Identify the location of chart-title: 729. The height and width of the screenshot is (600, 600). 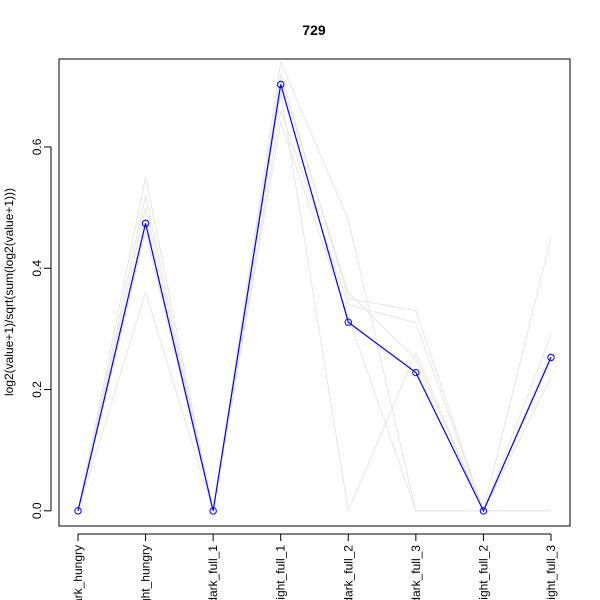
(314, 30).